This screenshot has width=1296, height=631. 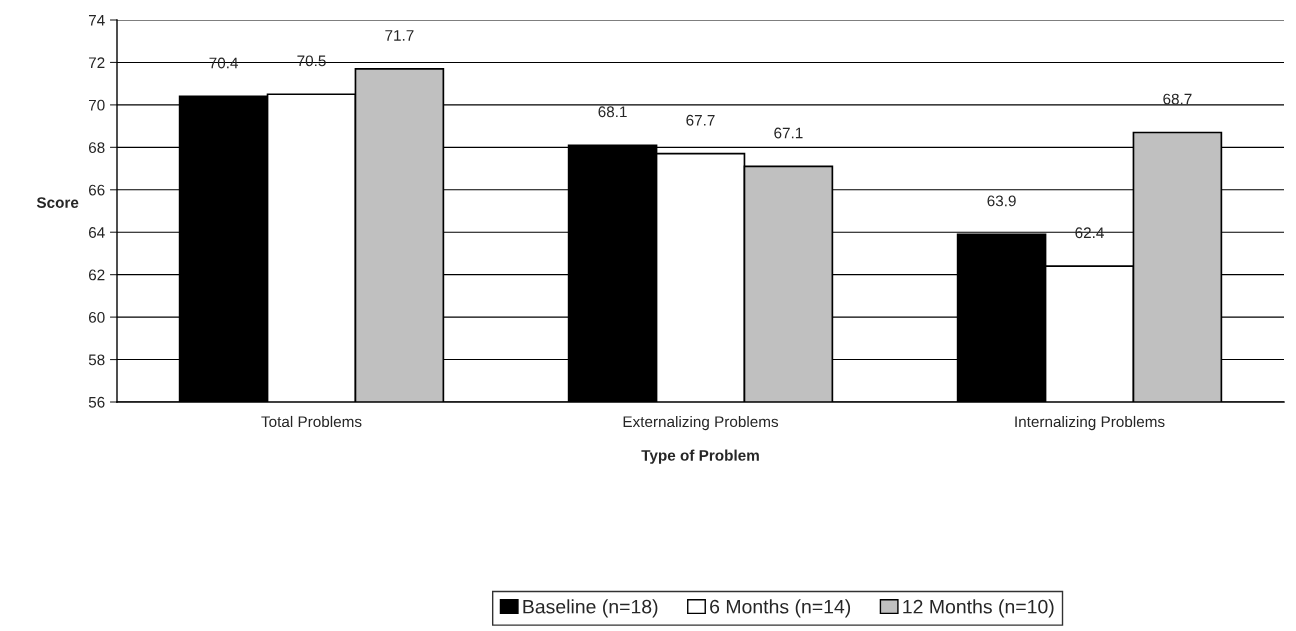 I want to click on x-tick-label: Internalizing Problems, so click(x=1090, y=423).